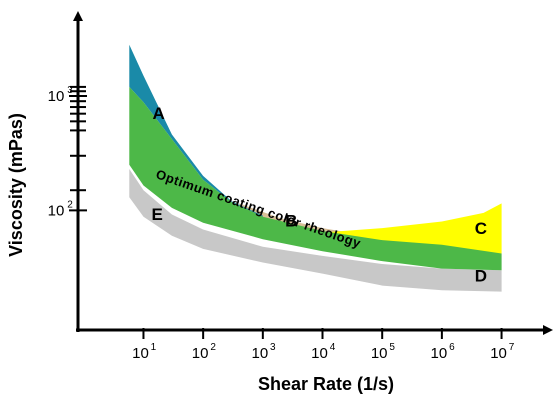 This screenshot has width=556, height=405. I want to click on region-label-d: D, so click(481, 275).